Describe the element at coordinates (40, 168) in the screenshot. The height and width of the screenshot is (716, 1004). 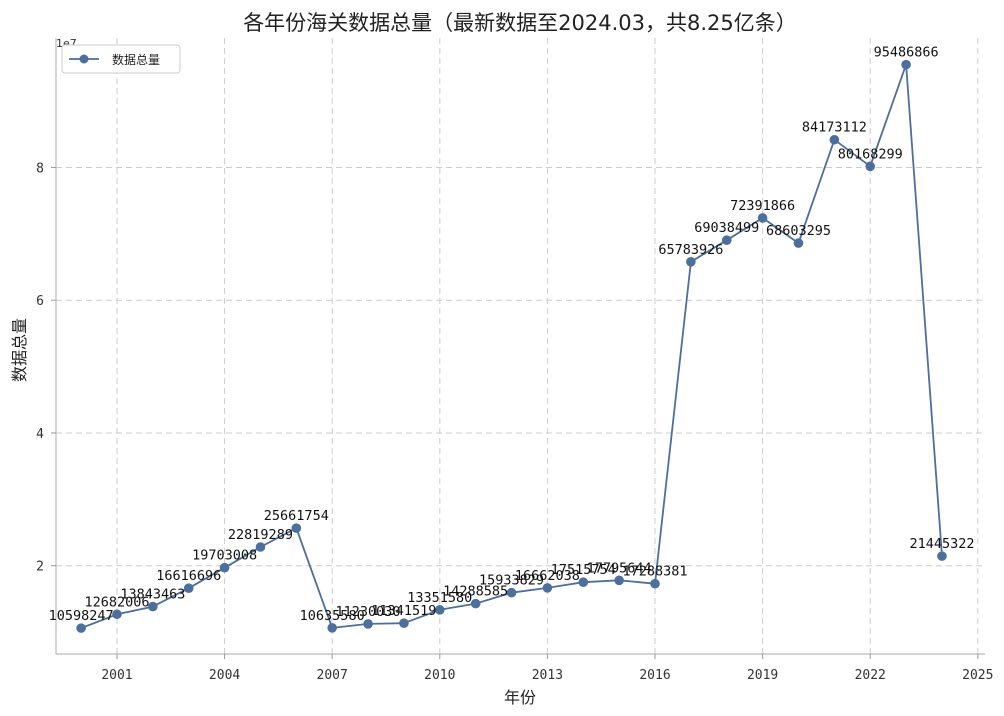
I see `y-tick-label-3: 8` at that location.